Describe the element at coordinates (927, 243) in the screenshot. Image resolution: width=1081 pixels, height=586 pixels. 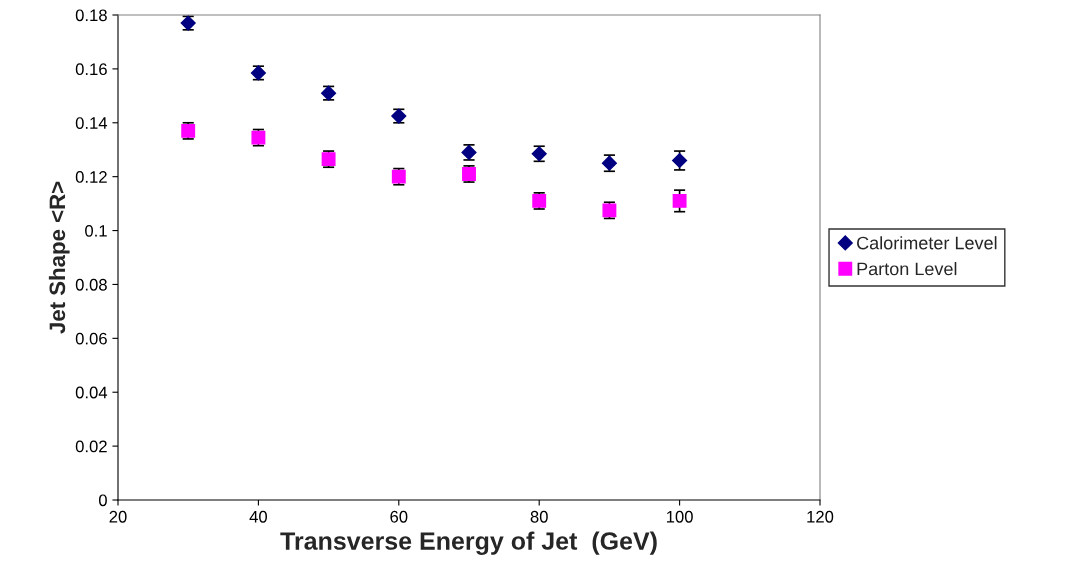
I see `legend-label: Calorimeter Level` at that location.